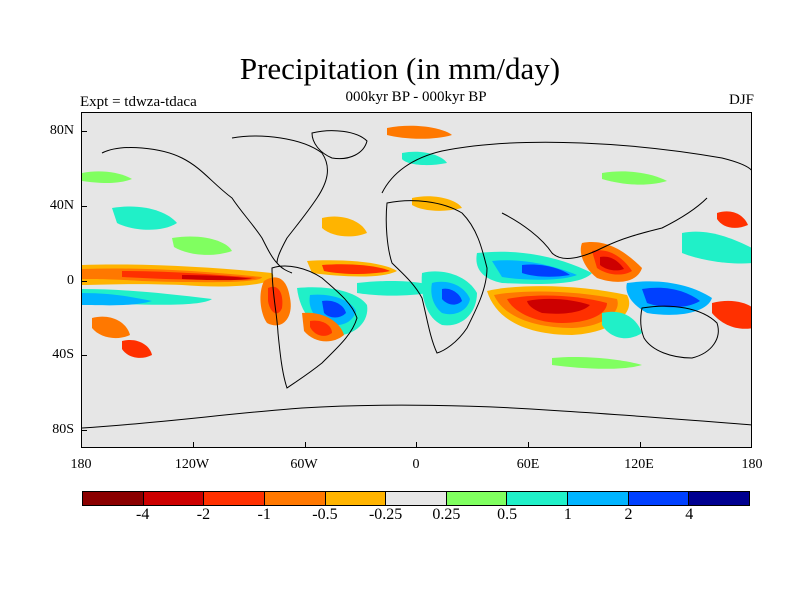 This screenshot has height=600, width=800. What do you see at coordinates (203, 514) in the screenshot?
I see `colorbar-label: -2` at bounding box center [203, 514].